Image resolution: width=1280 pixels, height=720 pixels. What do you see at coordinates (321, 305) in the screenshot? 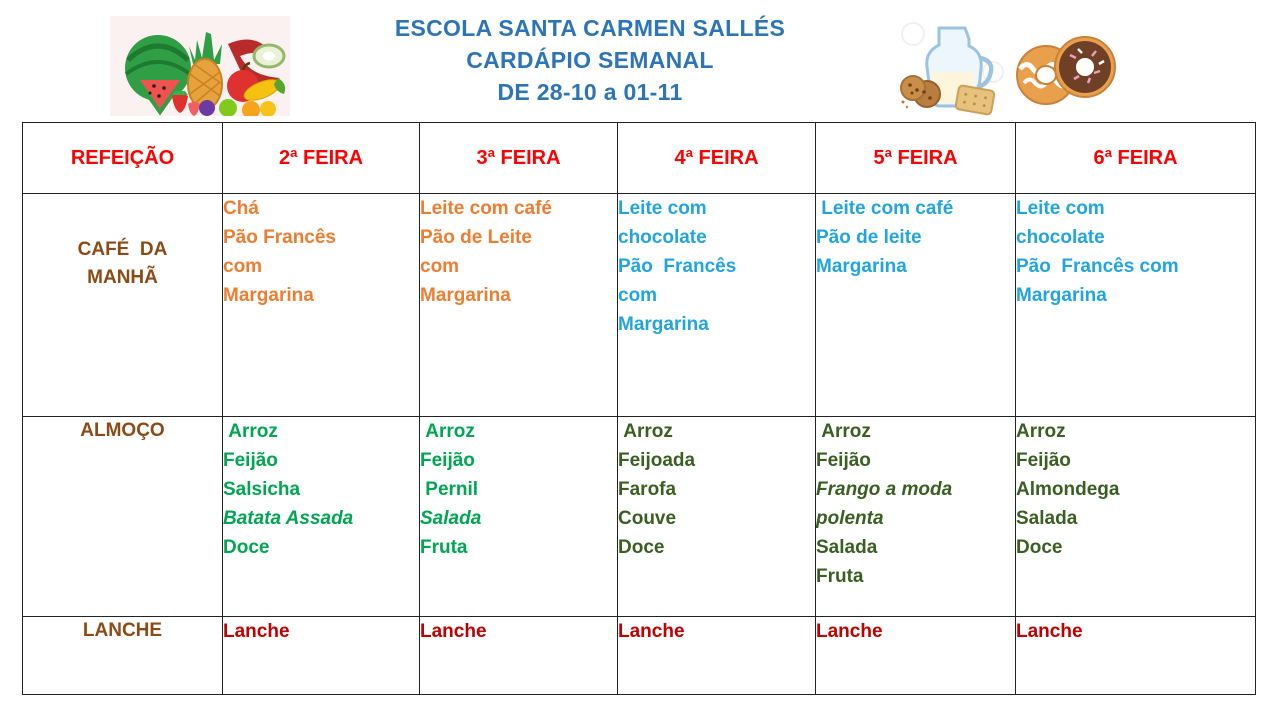
I see `cafe-da-manha-2a-feira: Chá Pão Francês com Margarina` at bounding box center [321, 305].